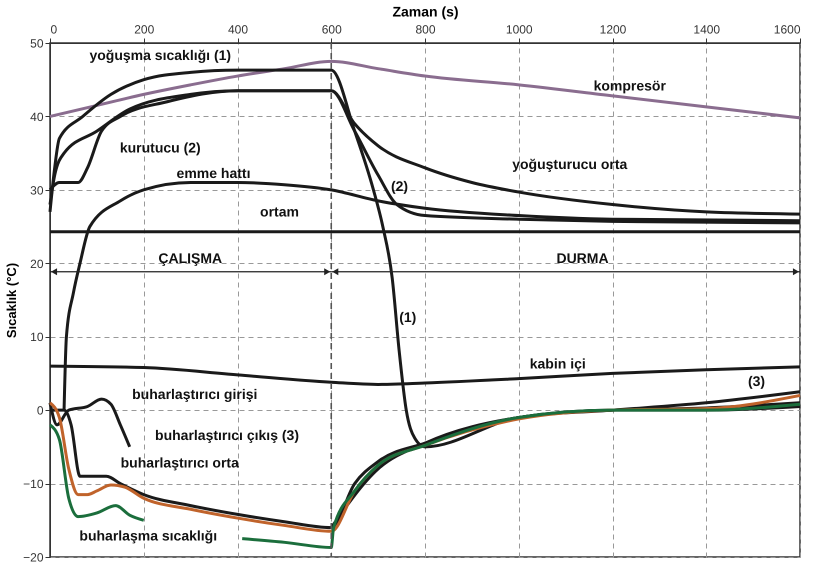  I want to click on x-tick-label: 600, so click(332, 29).